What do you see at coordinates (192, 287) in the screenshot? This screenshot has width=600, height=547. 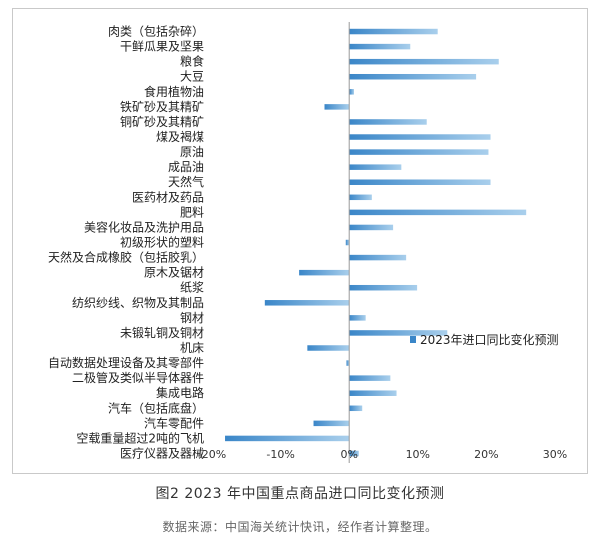 I see `category-label: 纸浆` at bounding box center [192, 287].